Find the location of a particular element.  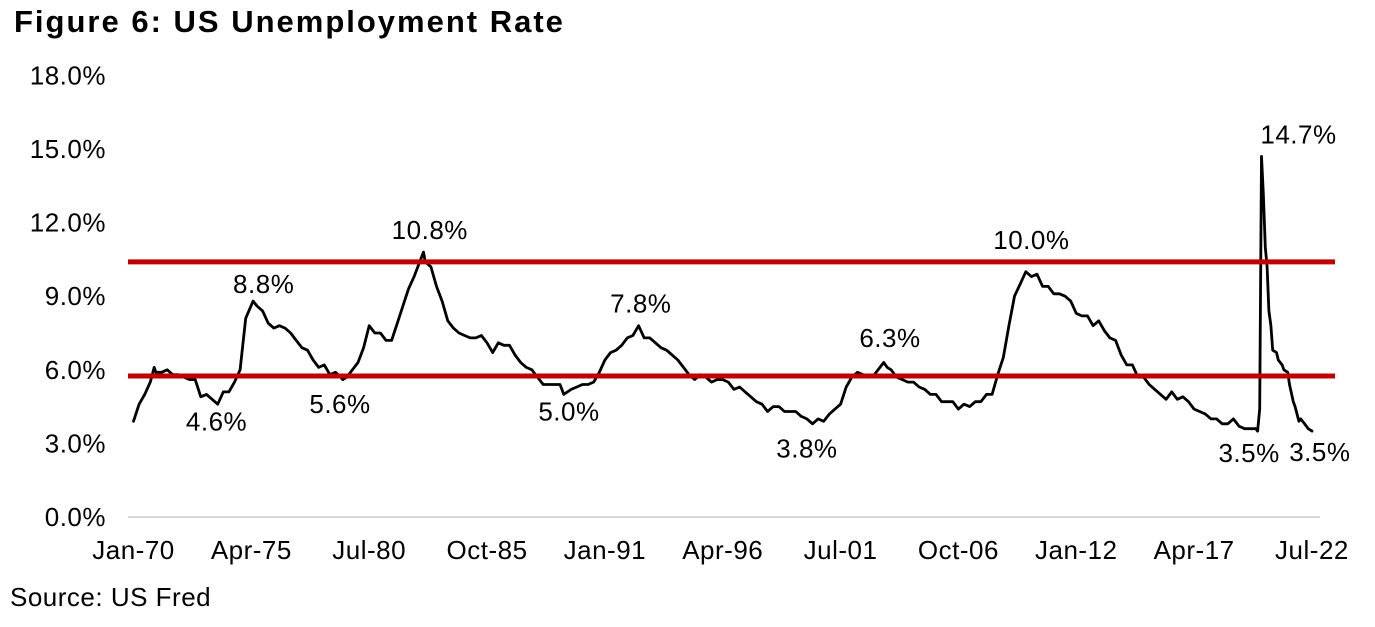

data-label: 4.6% is located at coordinates (216, 421).